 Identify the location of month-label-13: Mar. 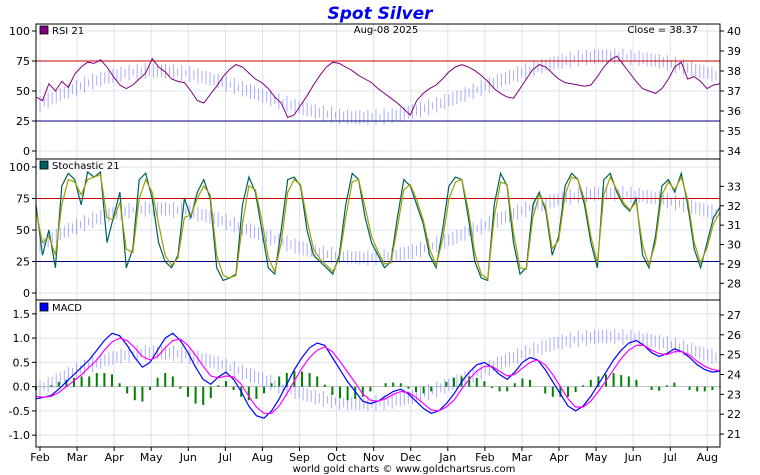
(522, 457).